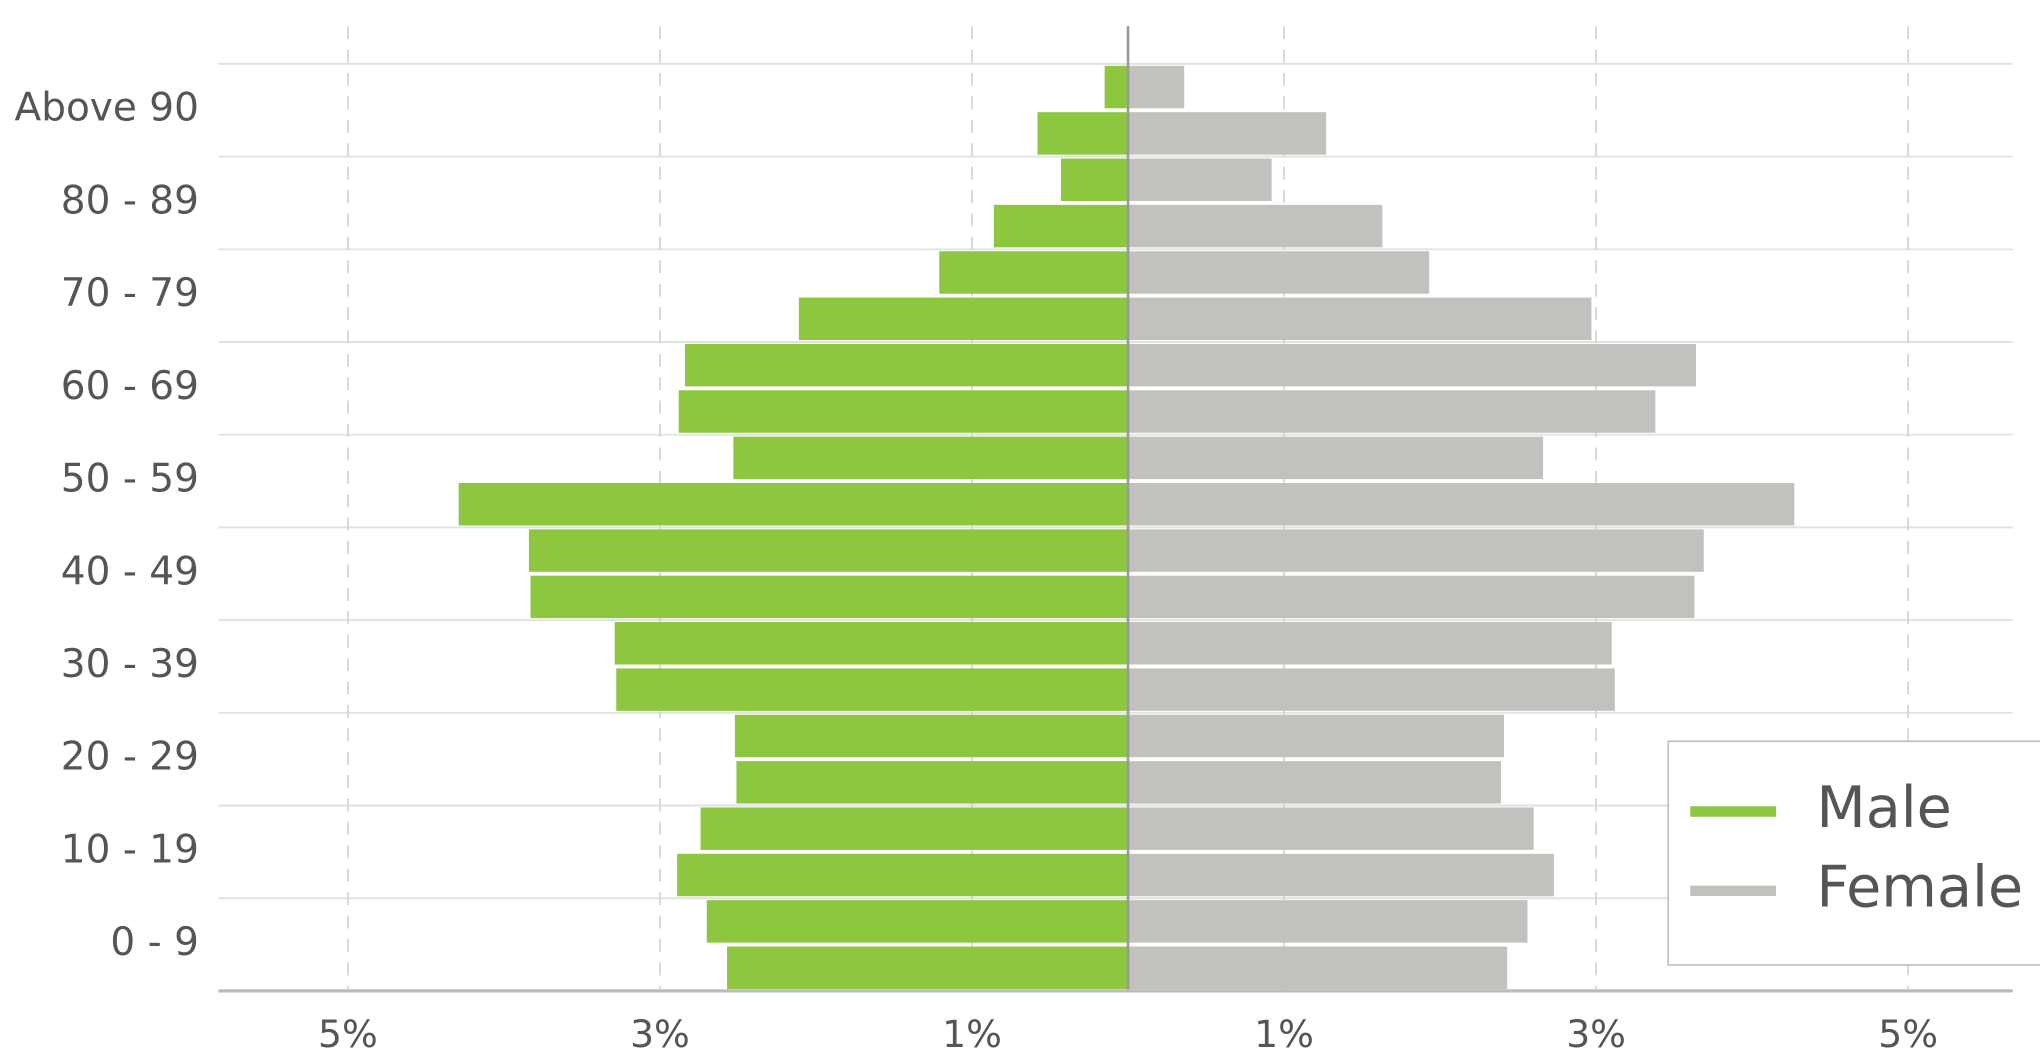 The height and width of the screenshot is (1064, 2040). Describe the element at coordinates (1883, 808) in the screenshot. I see `legend-label: Male` at that location.